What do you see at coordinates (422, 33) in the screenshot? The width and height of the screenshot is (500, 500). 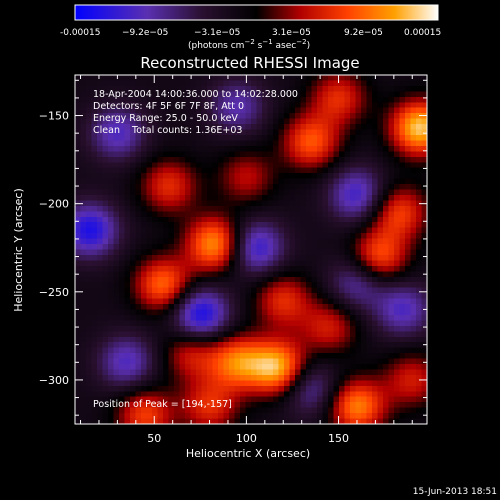 I see `colorbar-tick: 0.00015` at bounding box center [422, 33].